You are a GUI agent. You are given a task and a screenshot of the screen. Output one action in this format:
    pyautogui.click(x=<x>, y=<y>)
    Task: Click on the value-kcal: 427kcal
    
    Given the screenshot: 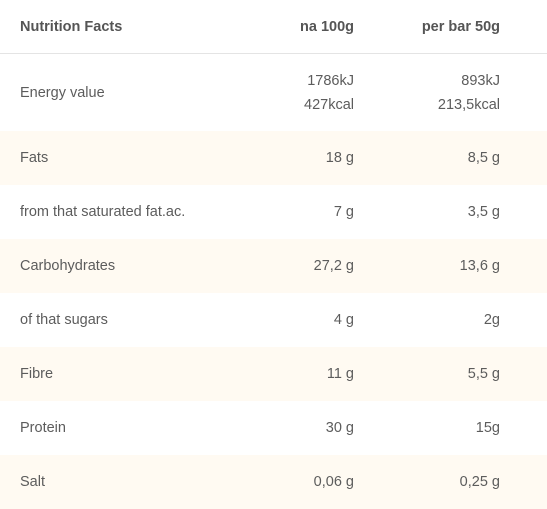 What is the action you would take?
    pyautogui.click(x=314, y=105)
    